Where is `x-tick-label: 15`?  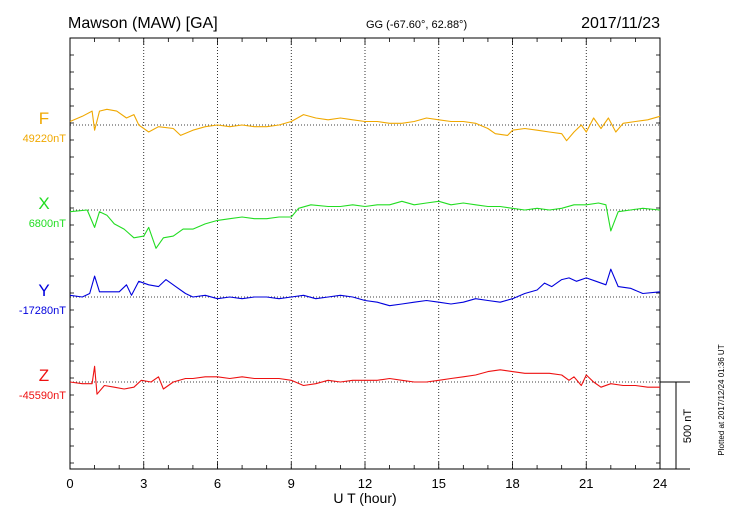
x-tick-label: 15 is located at coordinates (439, 483).